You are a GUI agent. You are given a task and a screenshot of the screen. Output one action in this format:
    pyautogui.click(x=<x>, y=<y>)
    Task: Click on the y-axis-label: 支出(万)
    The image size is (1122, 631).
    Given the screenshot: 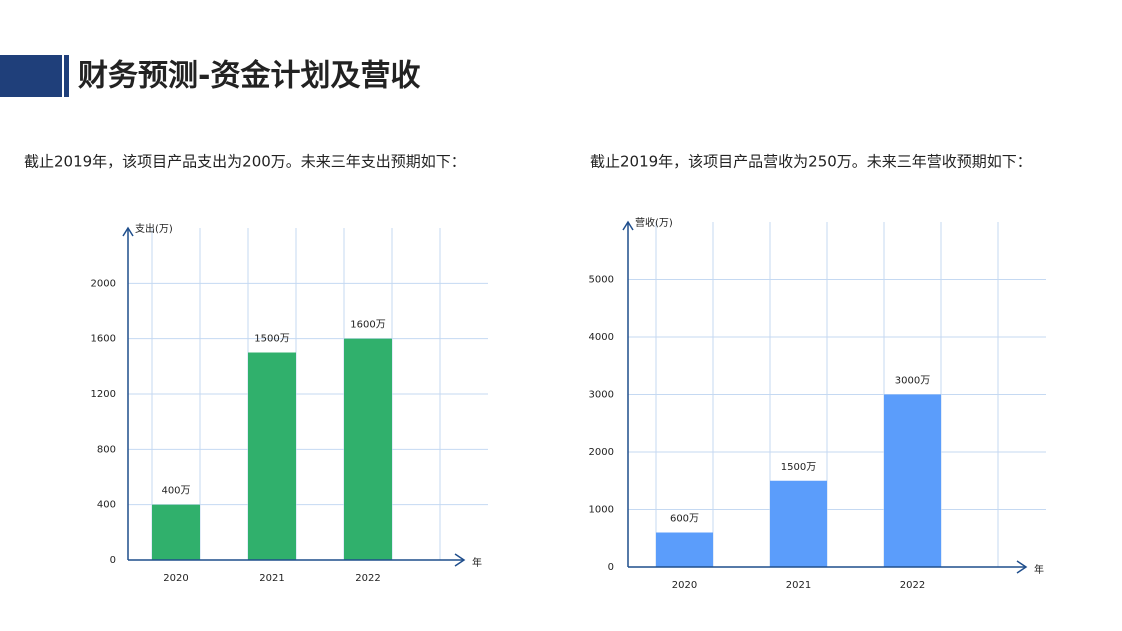 What is the action you would take?
    pyautogui.click(x=154, y=228)
    